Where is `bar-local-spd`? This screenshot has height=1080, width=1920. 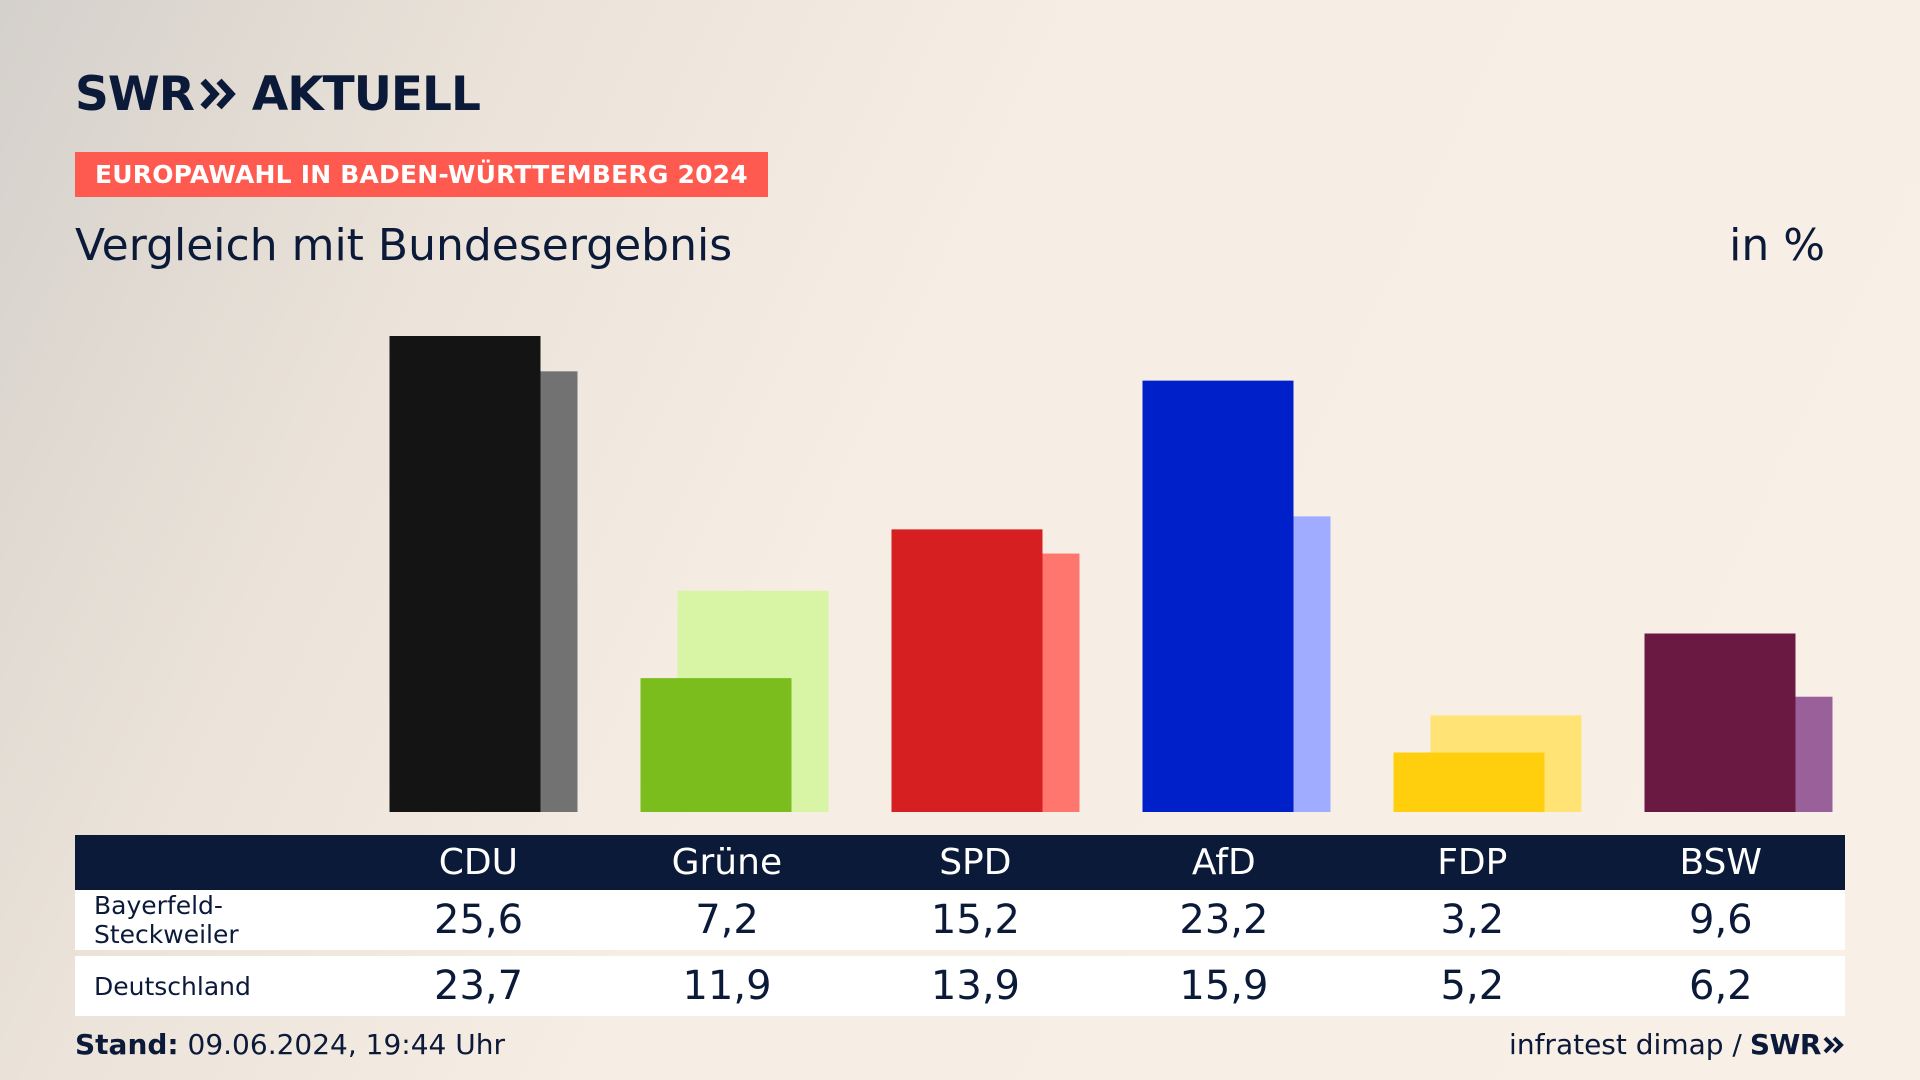
bar-local-spd is located at coordinates (967, 670).